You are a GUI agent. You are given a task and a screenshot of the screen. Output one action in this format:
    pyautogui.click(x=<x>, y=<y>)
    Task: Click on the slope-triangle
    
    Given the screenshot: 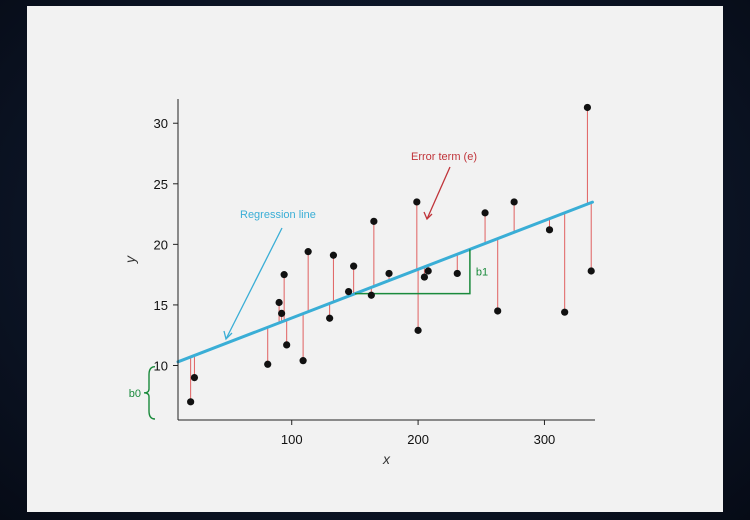 What is the action you would take?
    pyautogui.click(x=412, y=272)
    